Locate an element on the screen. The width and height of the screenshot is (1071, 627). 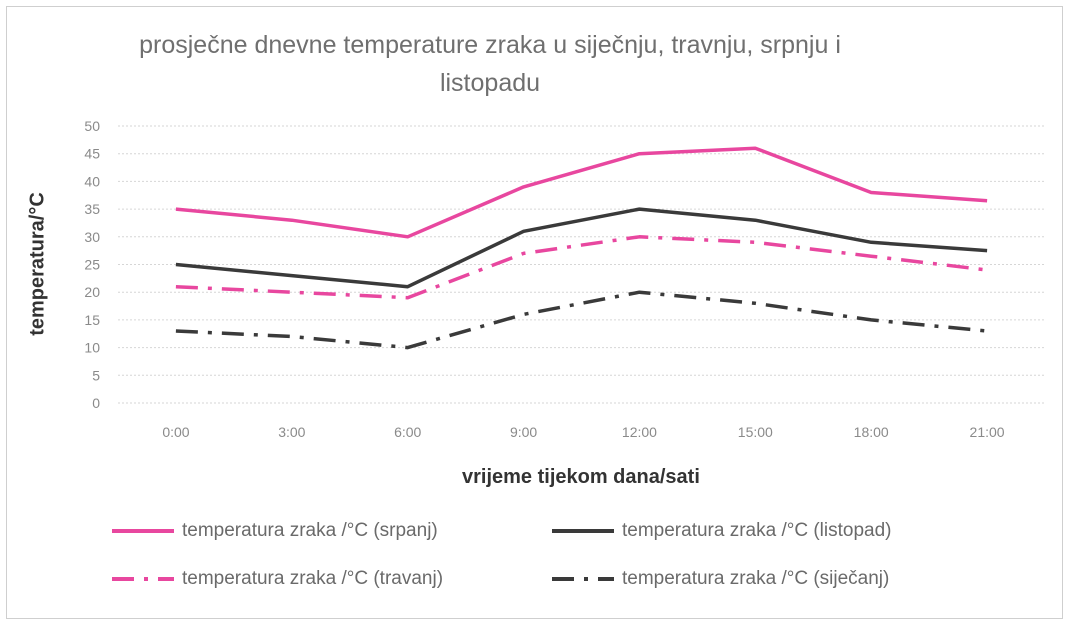
legend-label: temperatura zraka /°C (travanj) is located at coordinates (313, 578).